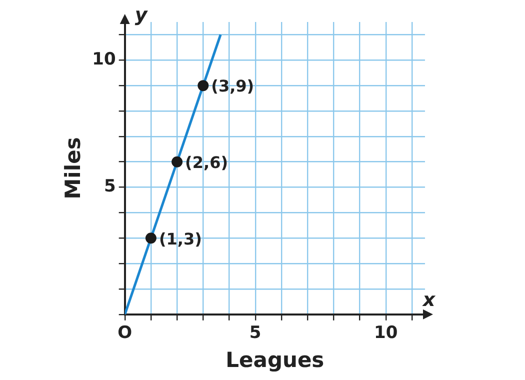 The height and width of the screenshot is (380, 525). What do you see at coordinates (206, 162) in the screenshot?
I see `annotation: (2,6)` at bounding box center [206, 162].